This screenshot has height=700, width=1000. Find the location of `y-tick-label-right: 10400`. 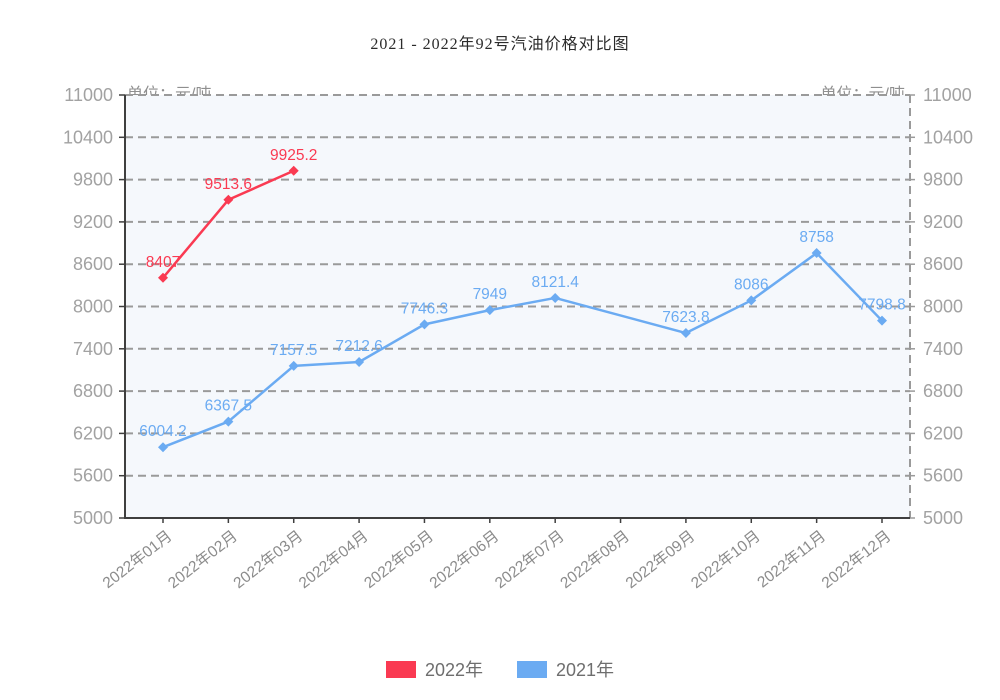

y-tick-label-right: 10400 is located at coordinates (948, 137).